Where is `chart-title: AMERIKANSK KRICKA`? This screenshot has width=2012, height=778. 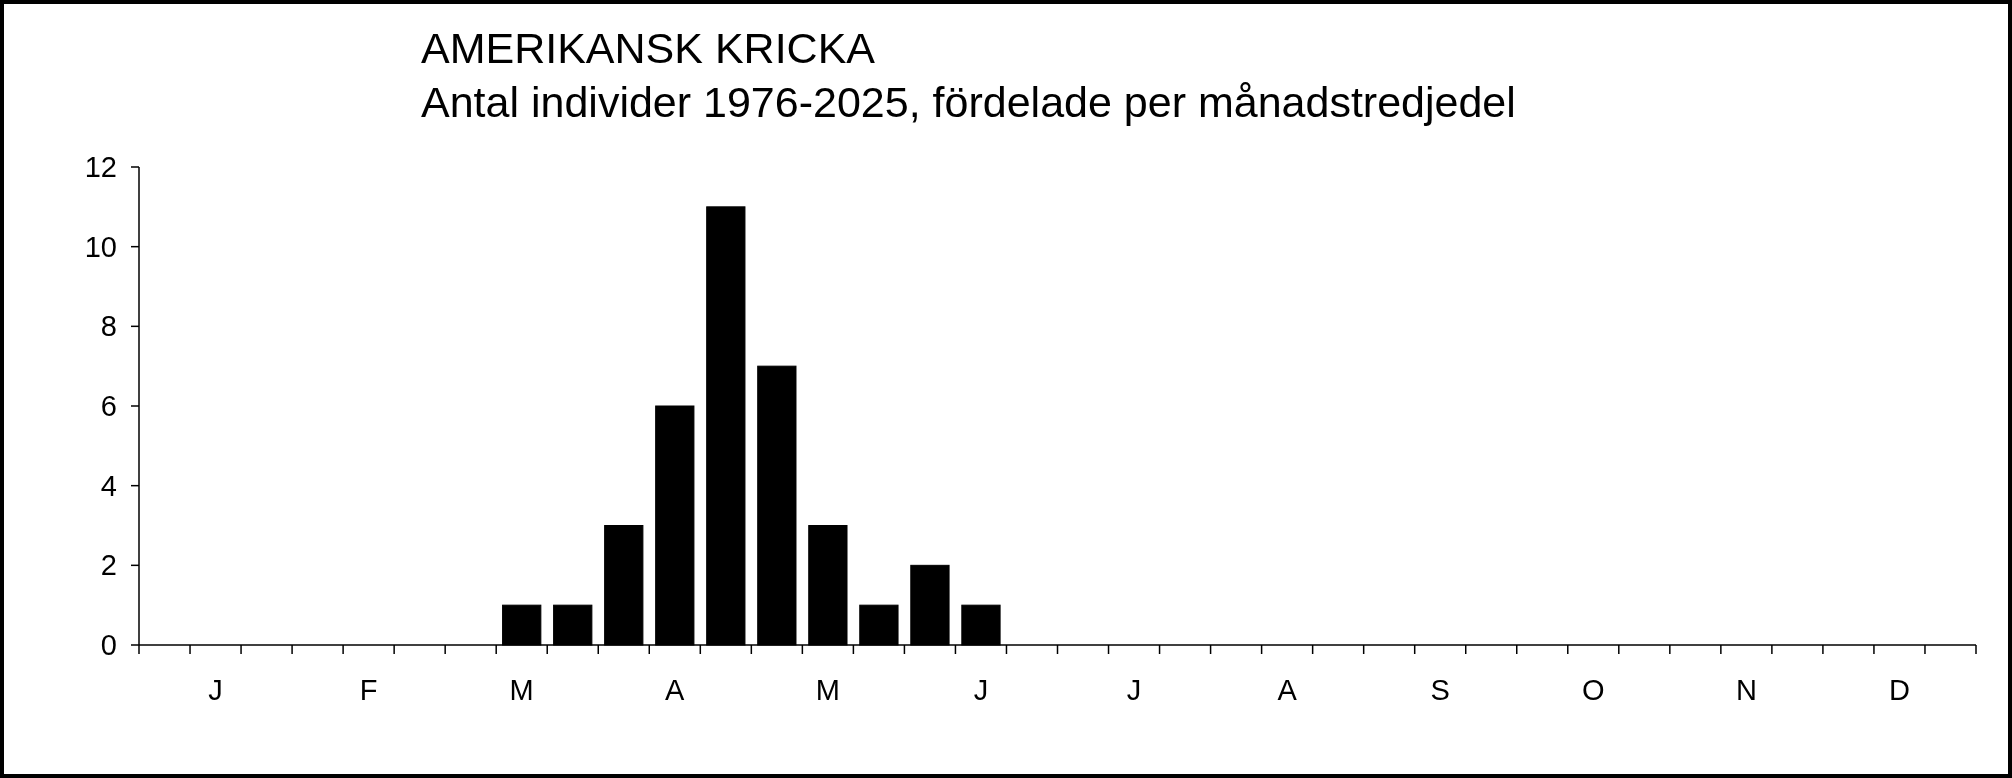 chart-title: AMERIKANSK KRICKA is located at coordinates (648, 48).